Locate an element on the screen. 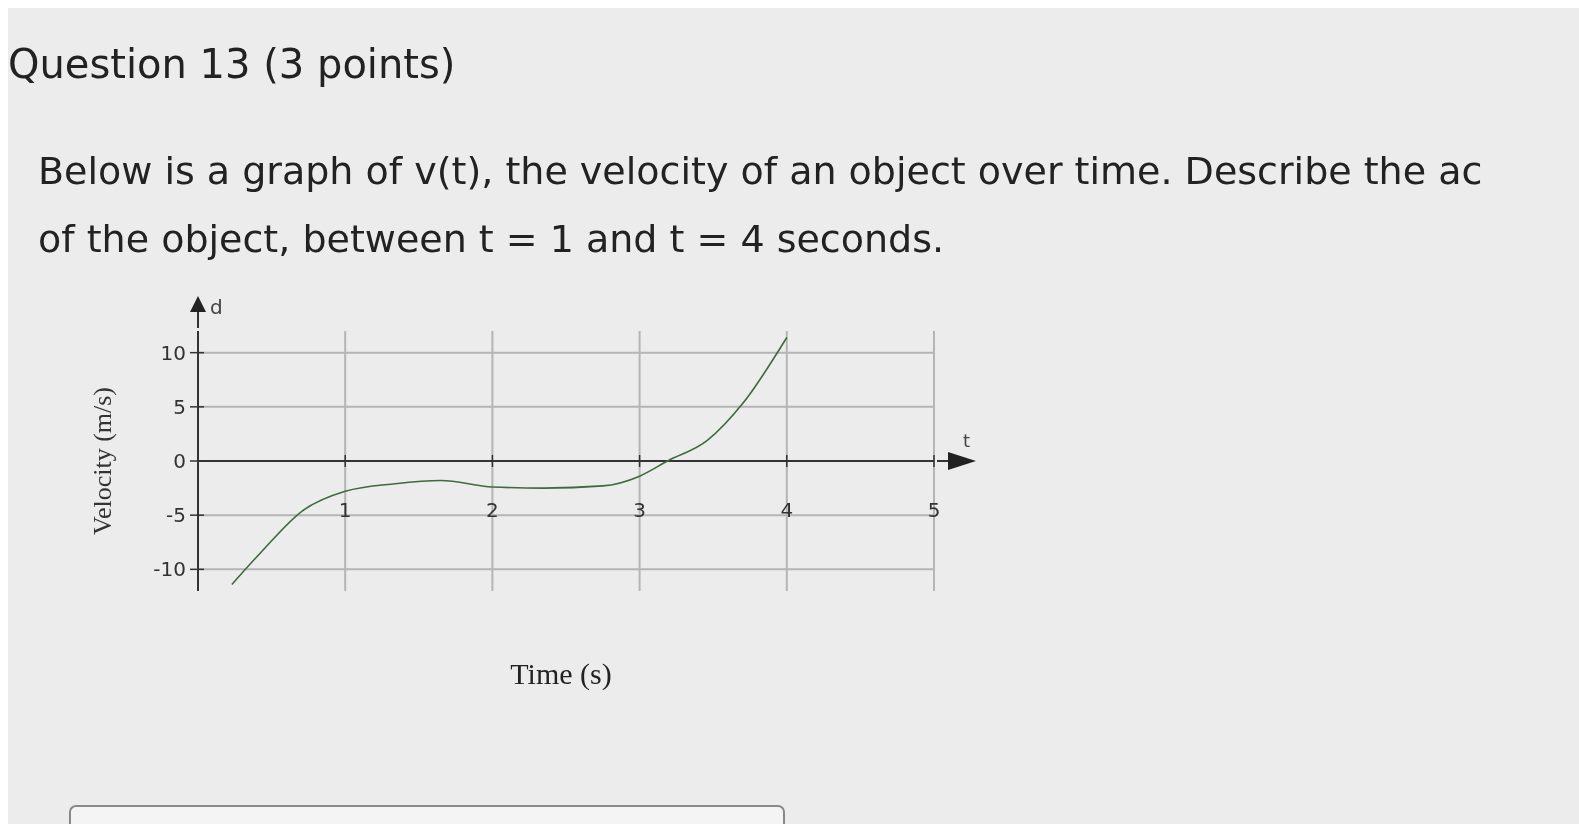  y-tick-label: 10 is located at coordinates (173, 352).